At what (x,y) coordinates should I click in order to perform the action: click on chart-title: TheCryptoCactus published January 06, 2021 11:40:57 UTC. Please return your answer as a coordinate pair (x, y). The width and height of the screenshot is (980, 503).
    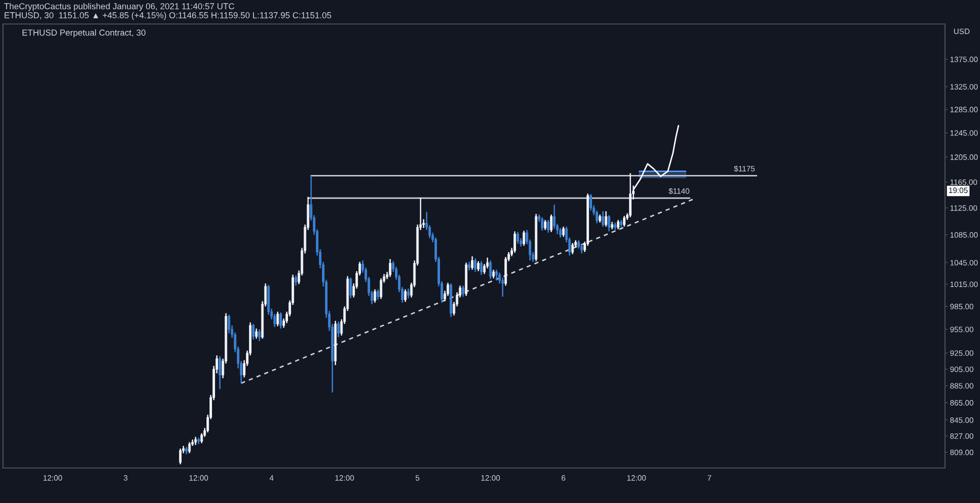
    Looking at the image, I should click on (119, 7).